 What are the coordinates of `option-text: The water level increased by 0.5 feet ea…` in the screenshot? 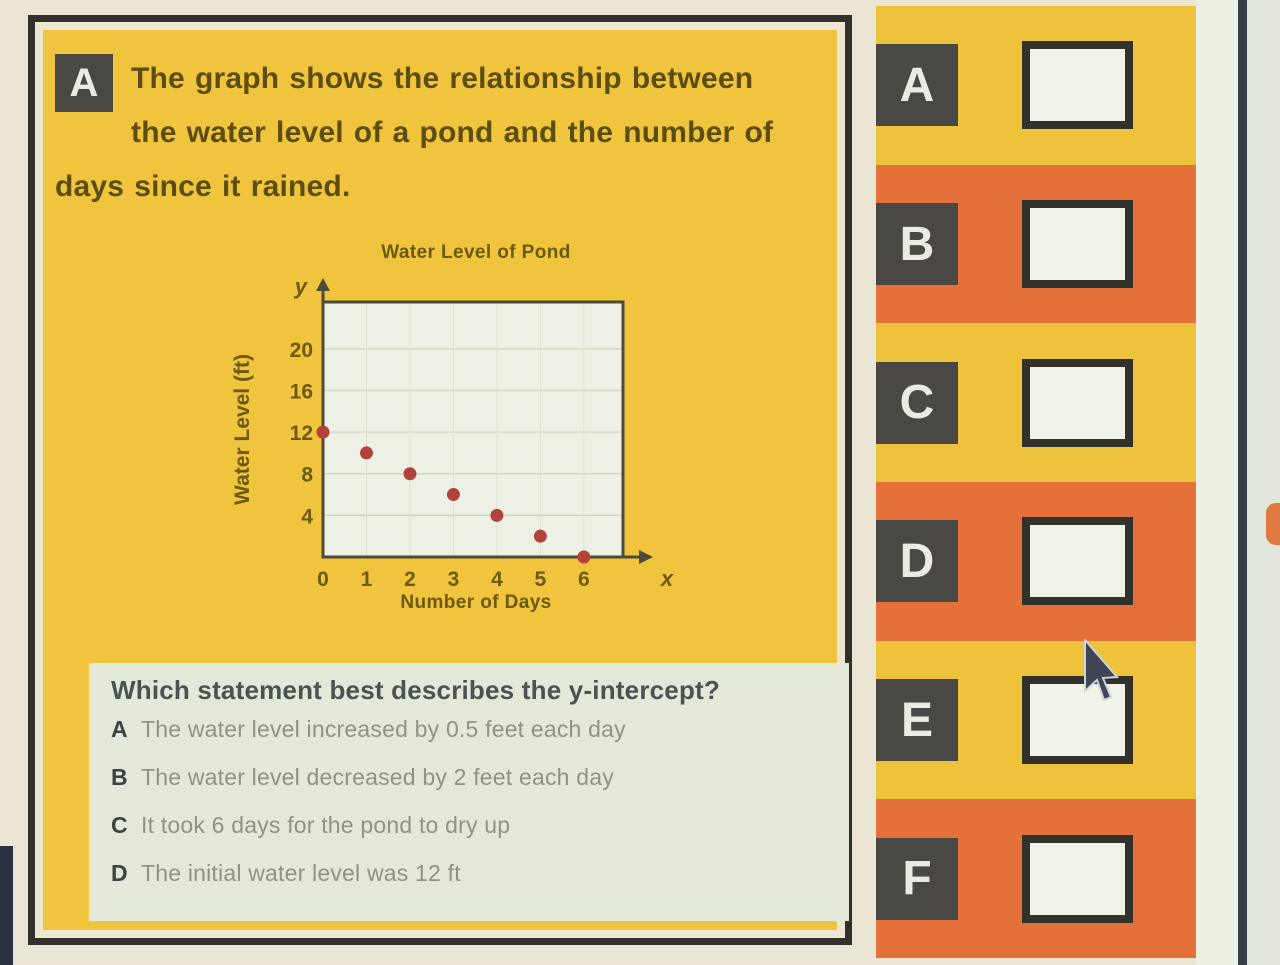 It's located at (383, 729).